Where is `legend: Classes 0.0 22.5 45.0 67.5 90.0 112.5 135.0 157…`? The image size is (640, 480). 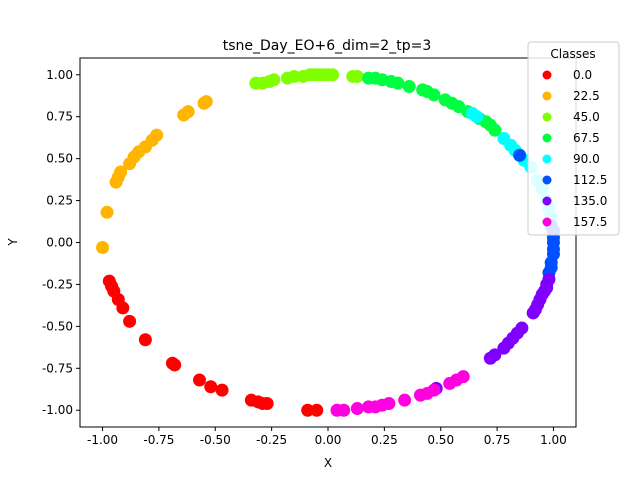 legend: Classes 0.0 22.5 45.0 67.5 90.0 112.5 135.0 157… is located at coordinates (573, 138).